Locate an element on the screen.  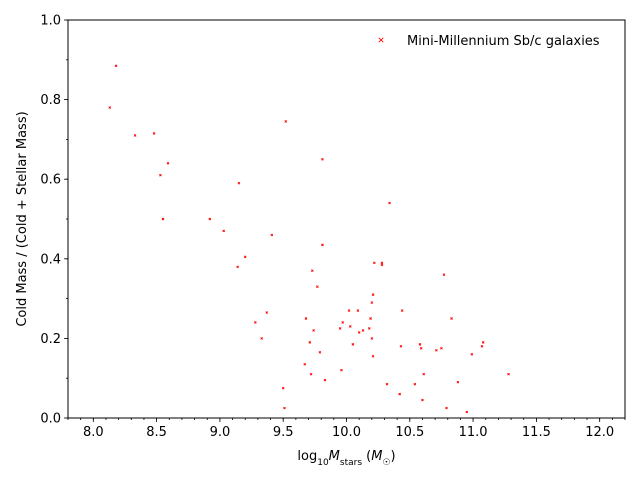
y-axis-label: Cold Mass / (Cold + Stellar Mass) is located at coordinates (22, 218).